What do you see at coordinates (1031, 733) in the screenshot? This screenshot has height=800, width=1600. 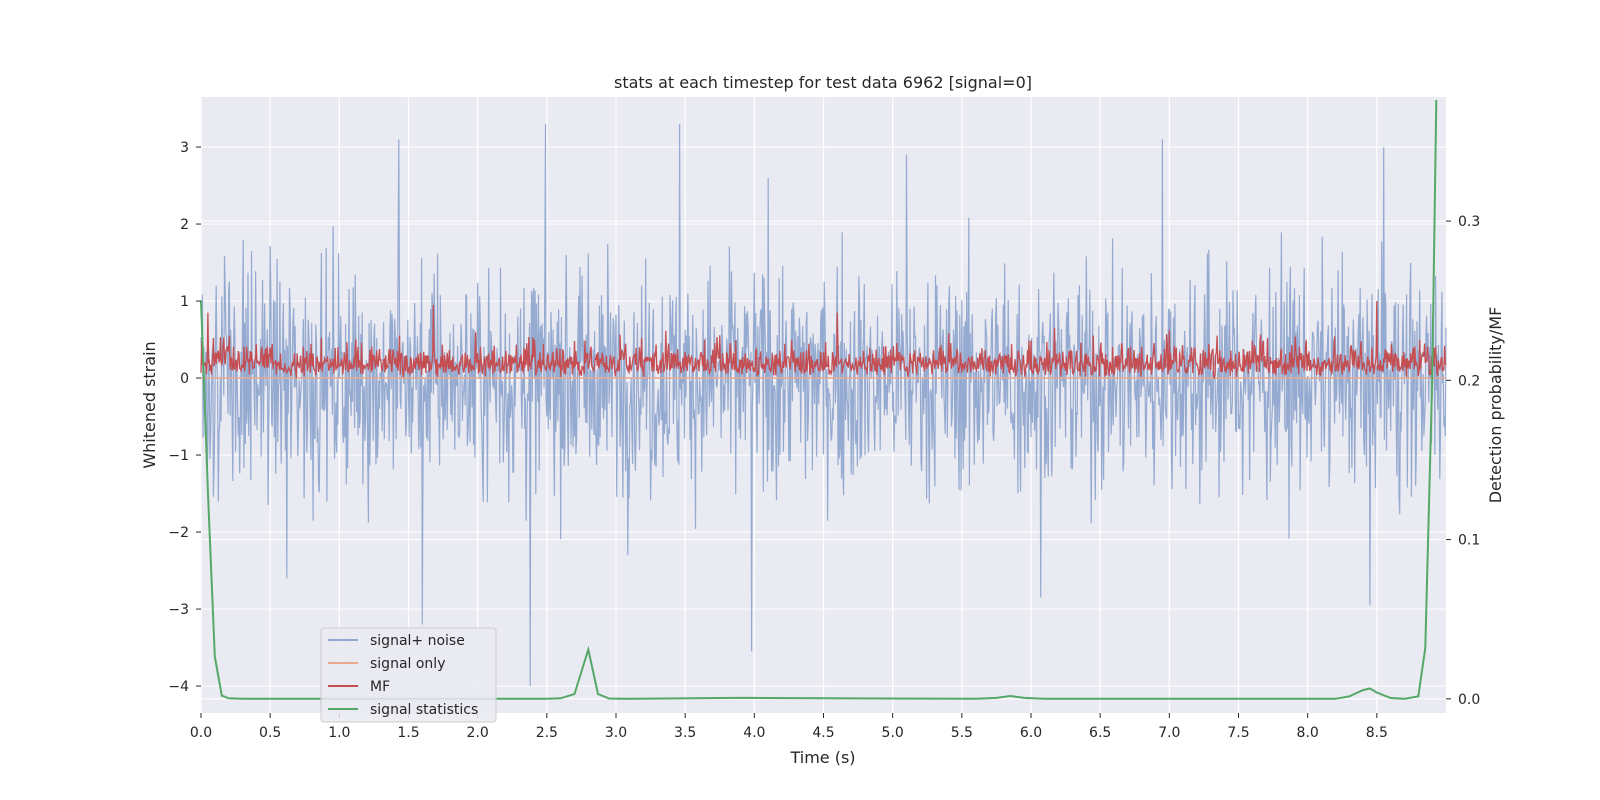 I see `x-tick-label-12: 6.0` at bounding box center [1031, 733].